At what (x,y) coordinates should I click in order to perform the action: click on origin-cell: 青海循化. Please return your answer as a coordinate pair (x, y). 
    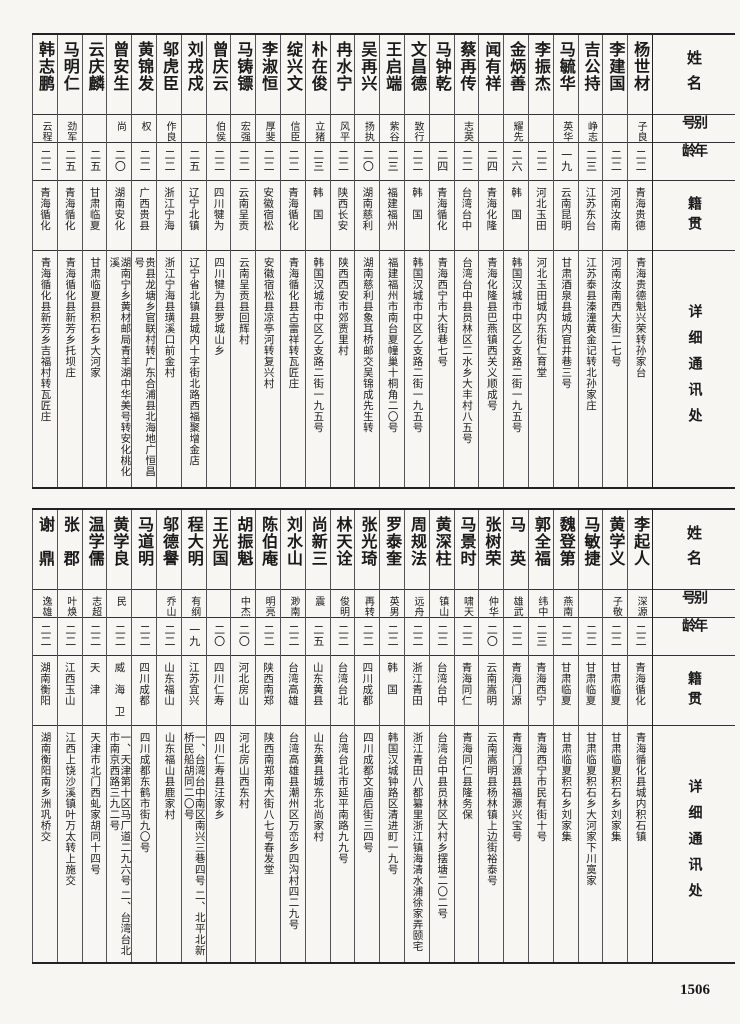
    Looking at the image, I should click on (640, 691).